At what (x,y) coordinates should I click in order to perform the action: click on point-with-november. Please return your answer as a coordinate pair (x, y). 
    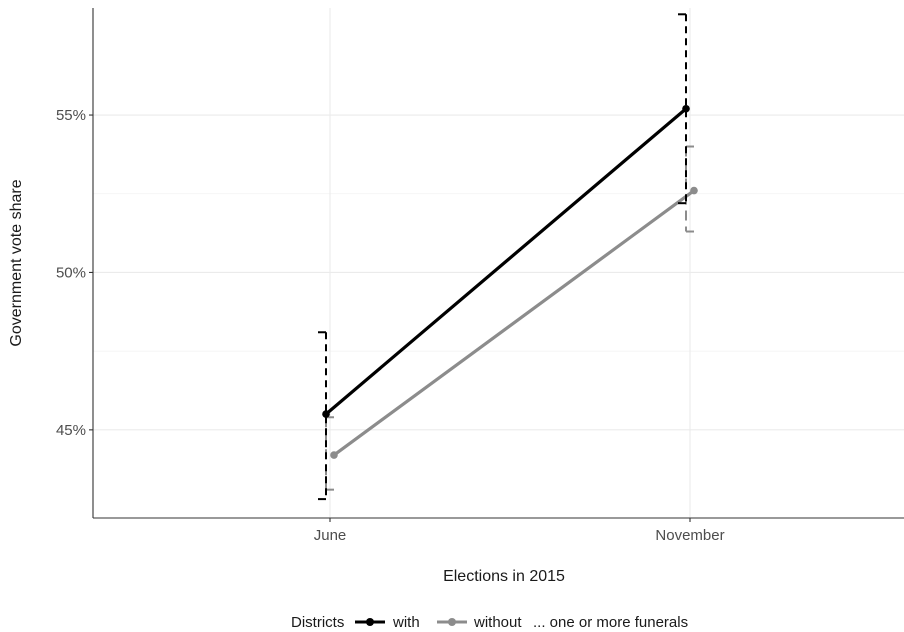
    Looking at the image, I should click on (686, 108).